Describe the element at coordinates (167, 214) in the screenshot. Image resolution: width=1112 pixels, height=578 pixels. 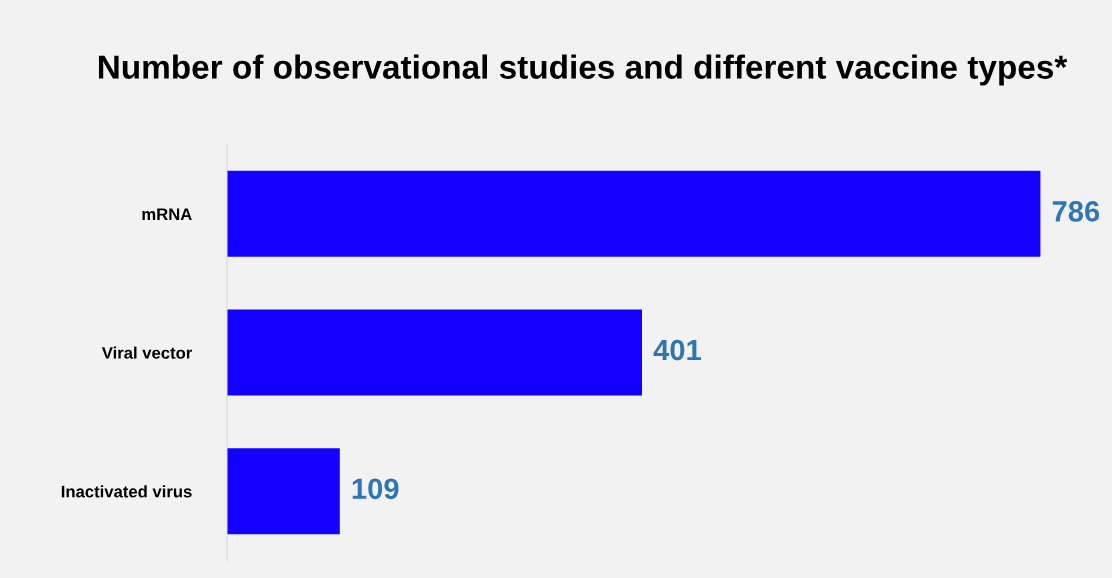
I see `y-tick-label: mRNA` at that location.